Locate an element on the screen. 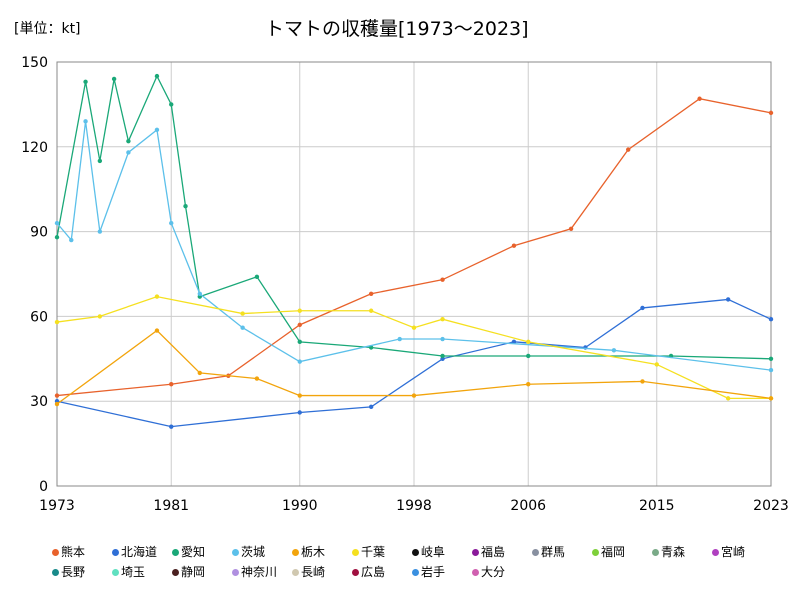 Image resolution: width=800 pixels, height=600 pixels. legend-label: 大分 is located at coordinates (493, 572).